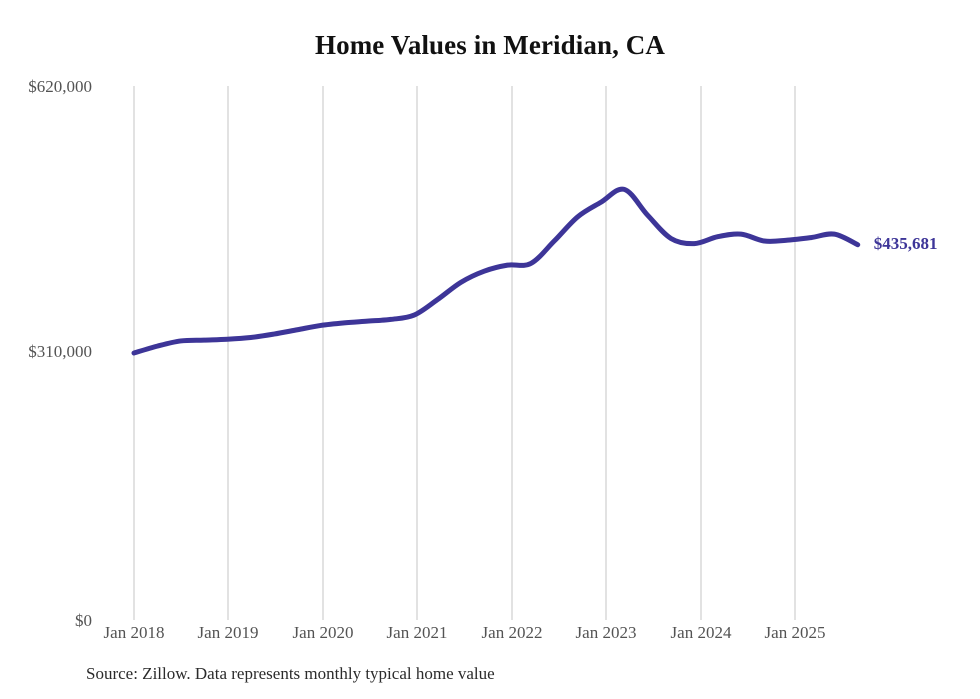 The width and height of the screenshot is (980, 699). I want to click on end-value-label: $435,681, so click(905, 243).